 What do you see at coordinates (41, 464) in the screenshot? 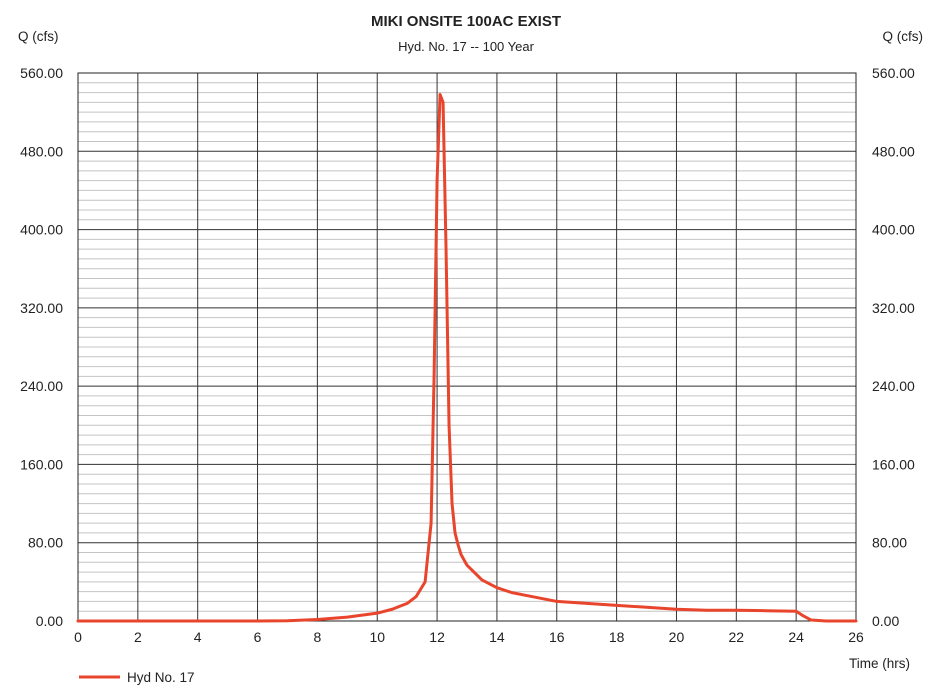
I see `y-tick-label-left: 160.00` at bounding box center [41, 464].